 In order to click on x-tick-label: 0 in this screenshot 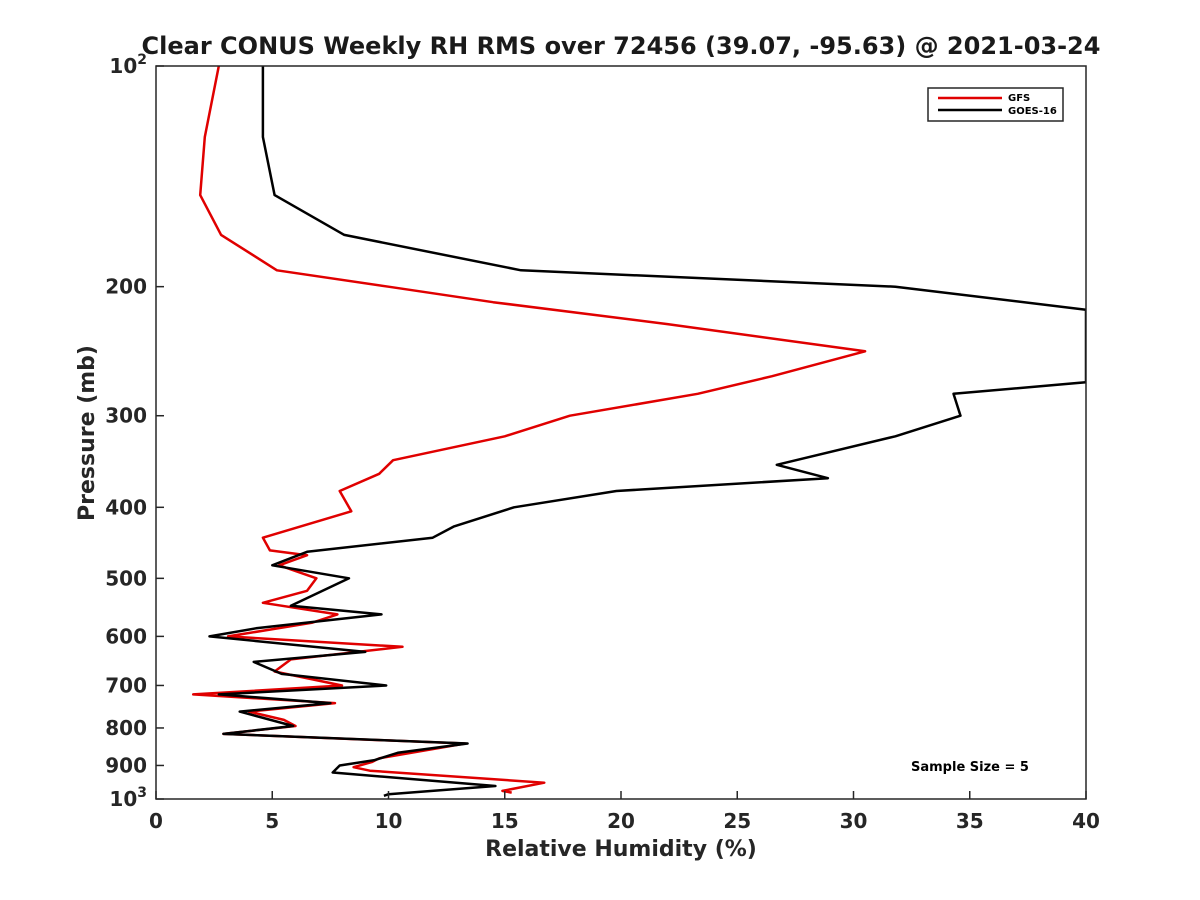, I will do `click(156, 821)`.